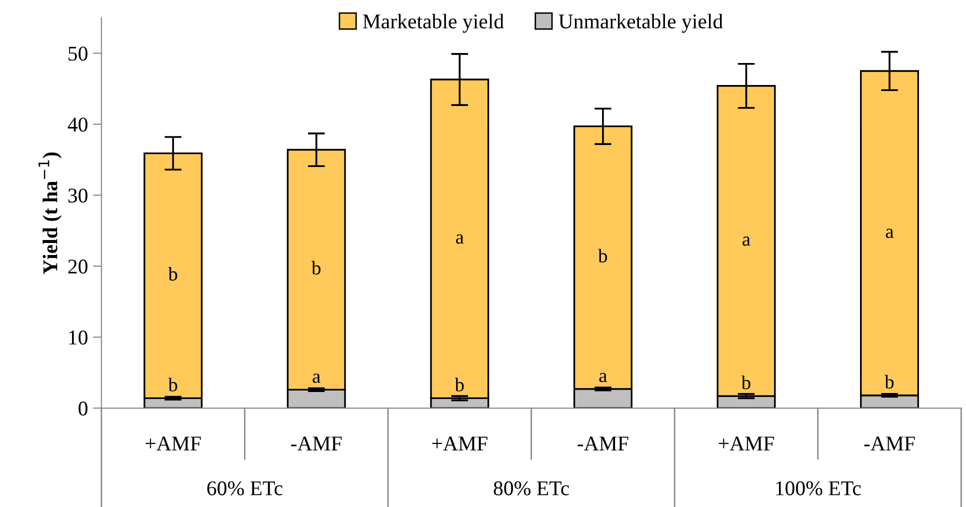 The height and width of the screenshot is (507, 966). I want to click on y-tick-label: 0, so click(83, 409).